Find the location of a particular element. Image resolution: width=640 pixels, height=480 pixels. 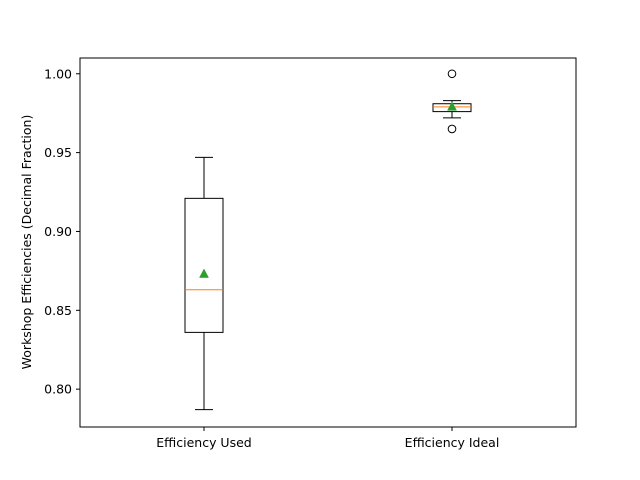

box is located at coordinates (204, 265).